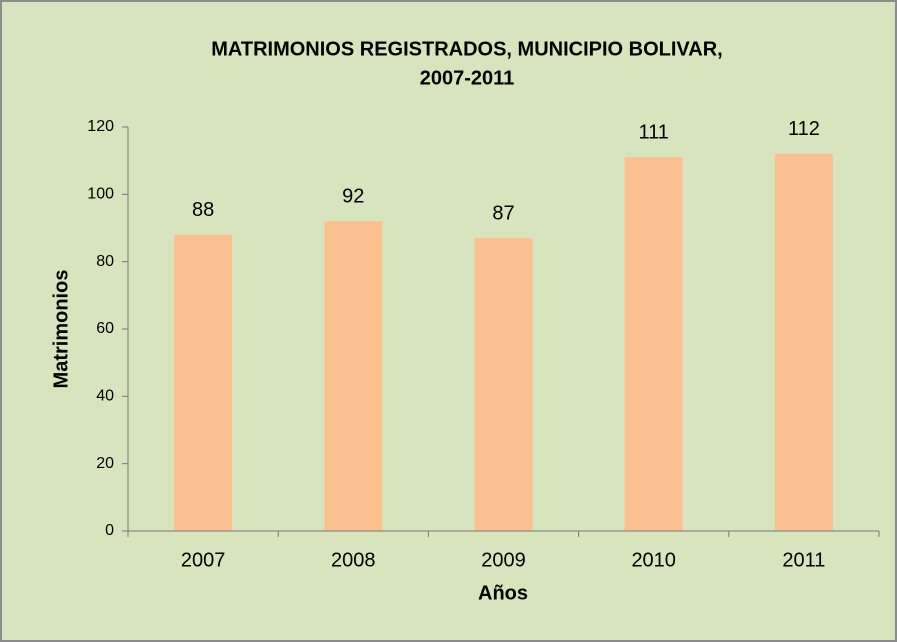  What do you see at coordinates (109, 530) in the screenshot?
I see `y-tick-label: 0` at bounding box center [109, 530].